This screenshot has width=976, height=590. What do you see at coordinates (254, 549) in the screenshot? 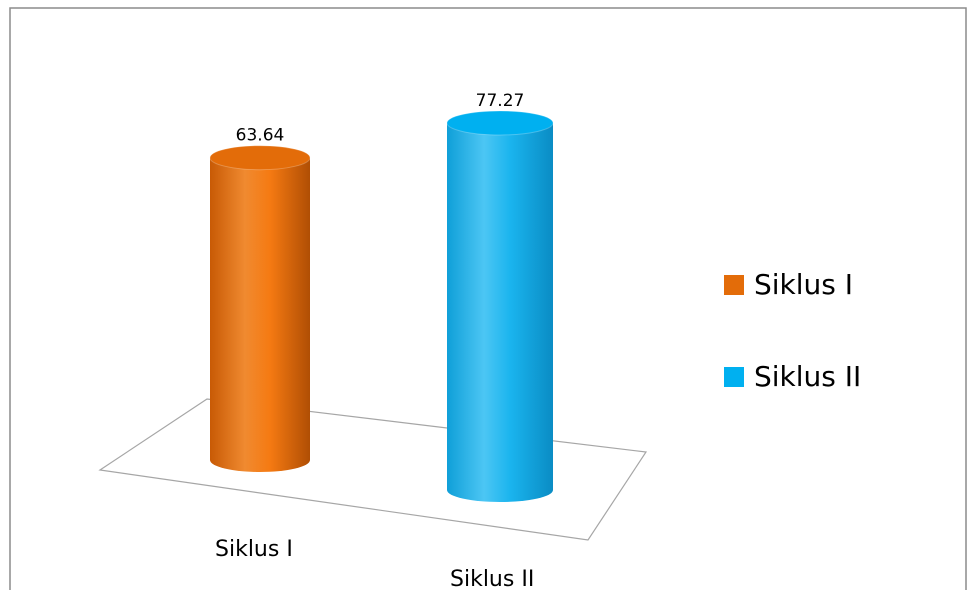
I see `x-tick-label: Siklus I` at bounding box center [254, 549].